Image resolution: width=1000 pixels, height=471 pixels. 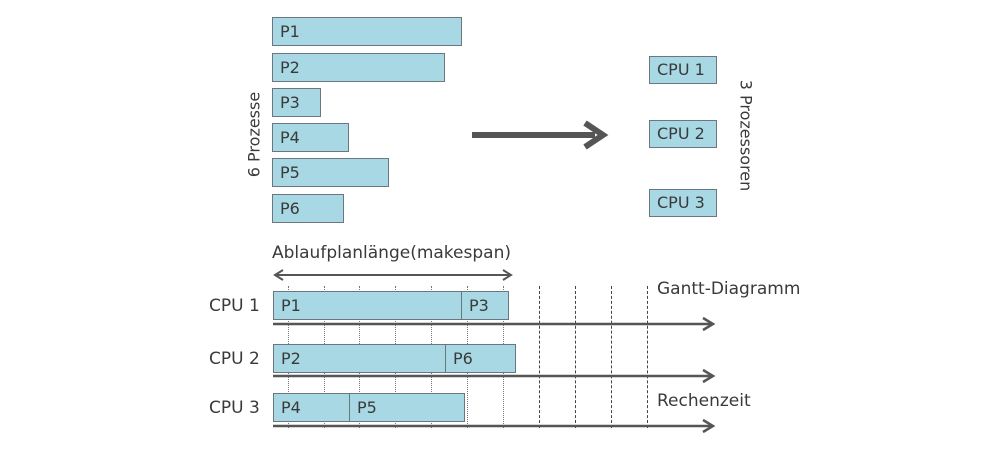 What do you see at coordinates (359, 358) in the screenshot?
I see `gantt-task-p2: P2` at bounding box center [359, 358].